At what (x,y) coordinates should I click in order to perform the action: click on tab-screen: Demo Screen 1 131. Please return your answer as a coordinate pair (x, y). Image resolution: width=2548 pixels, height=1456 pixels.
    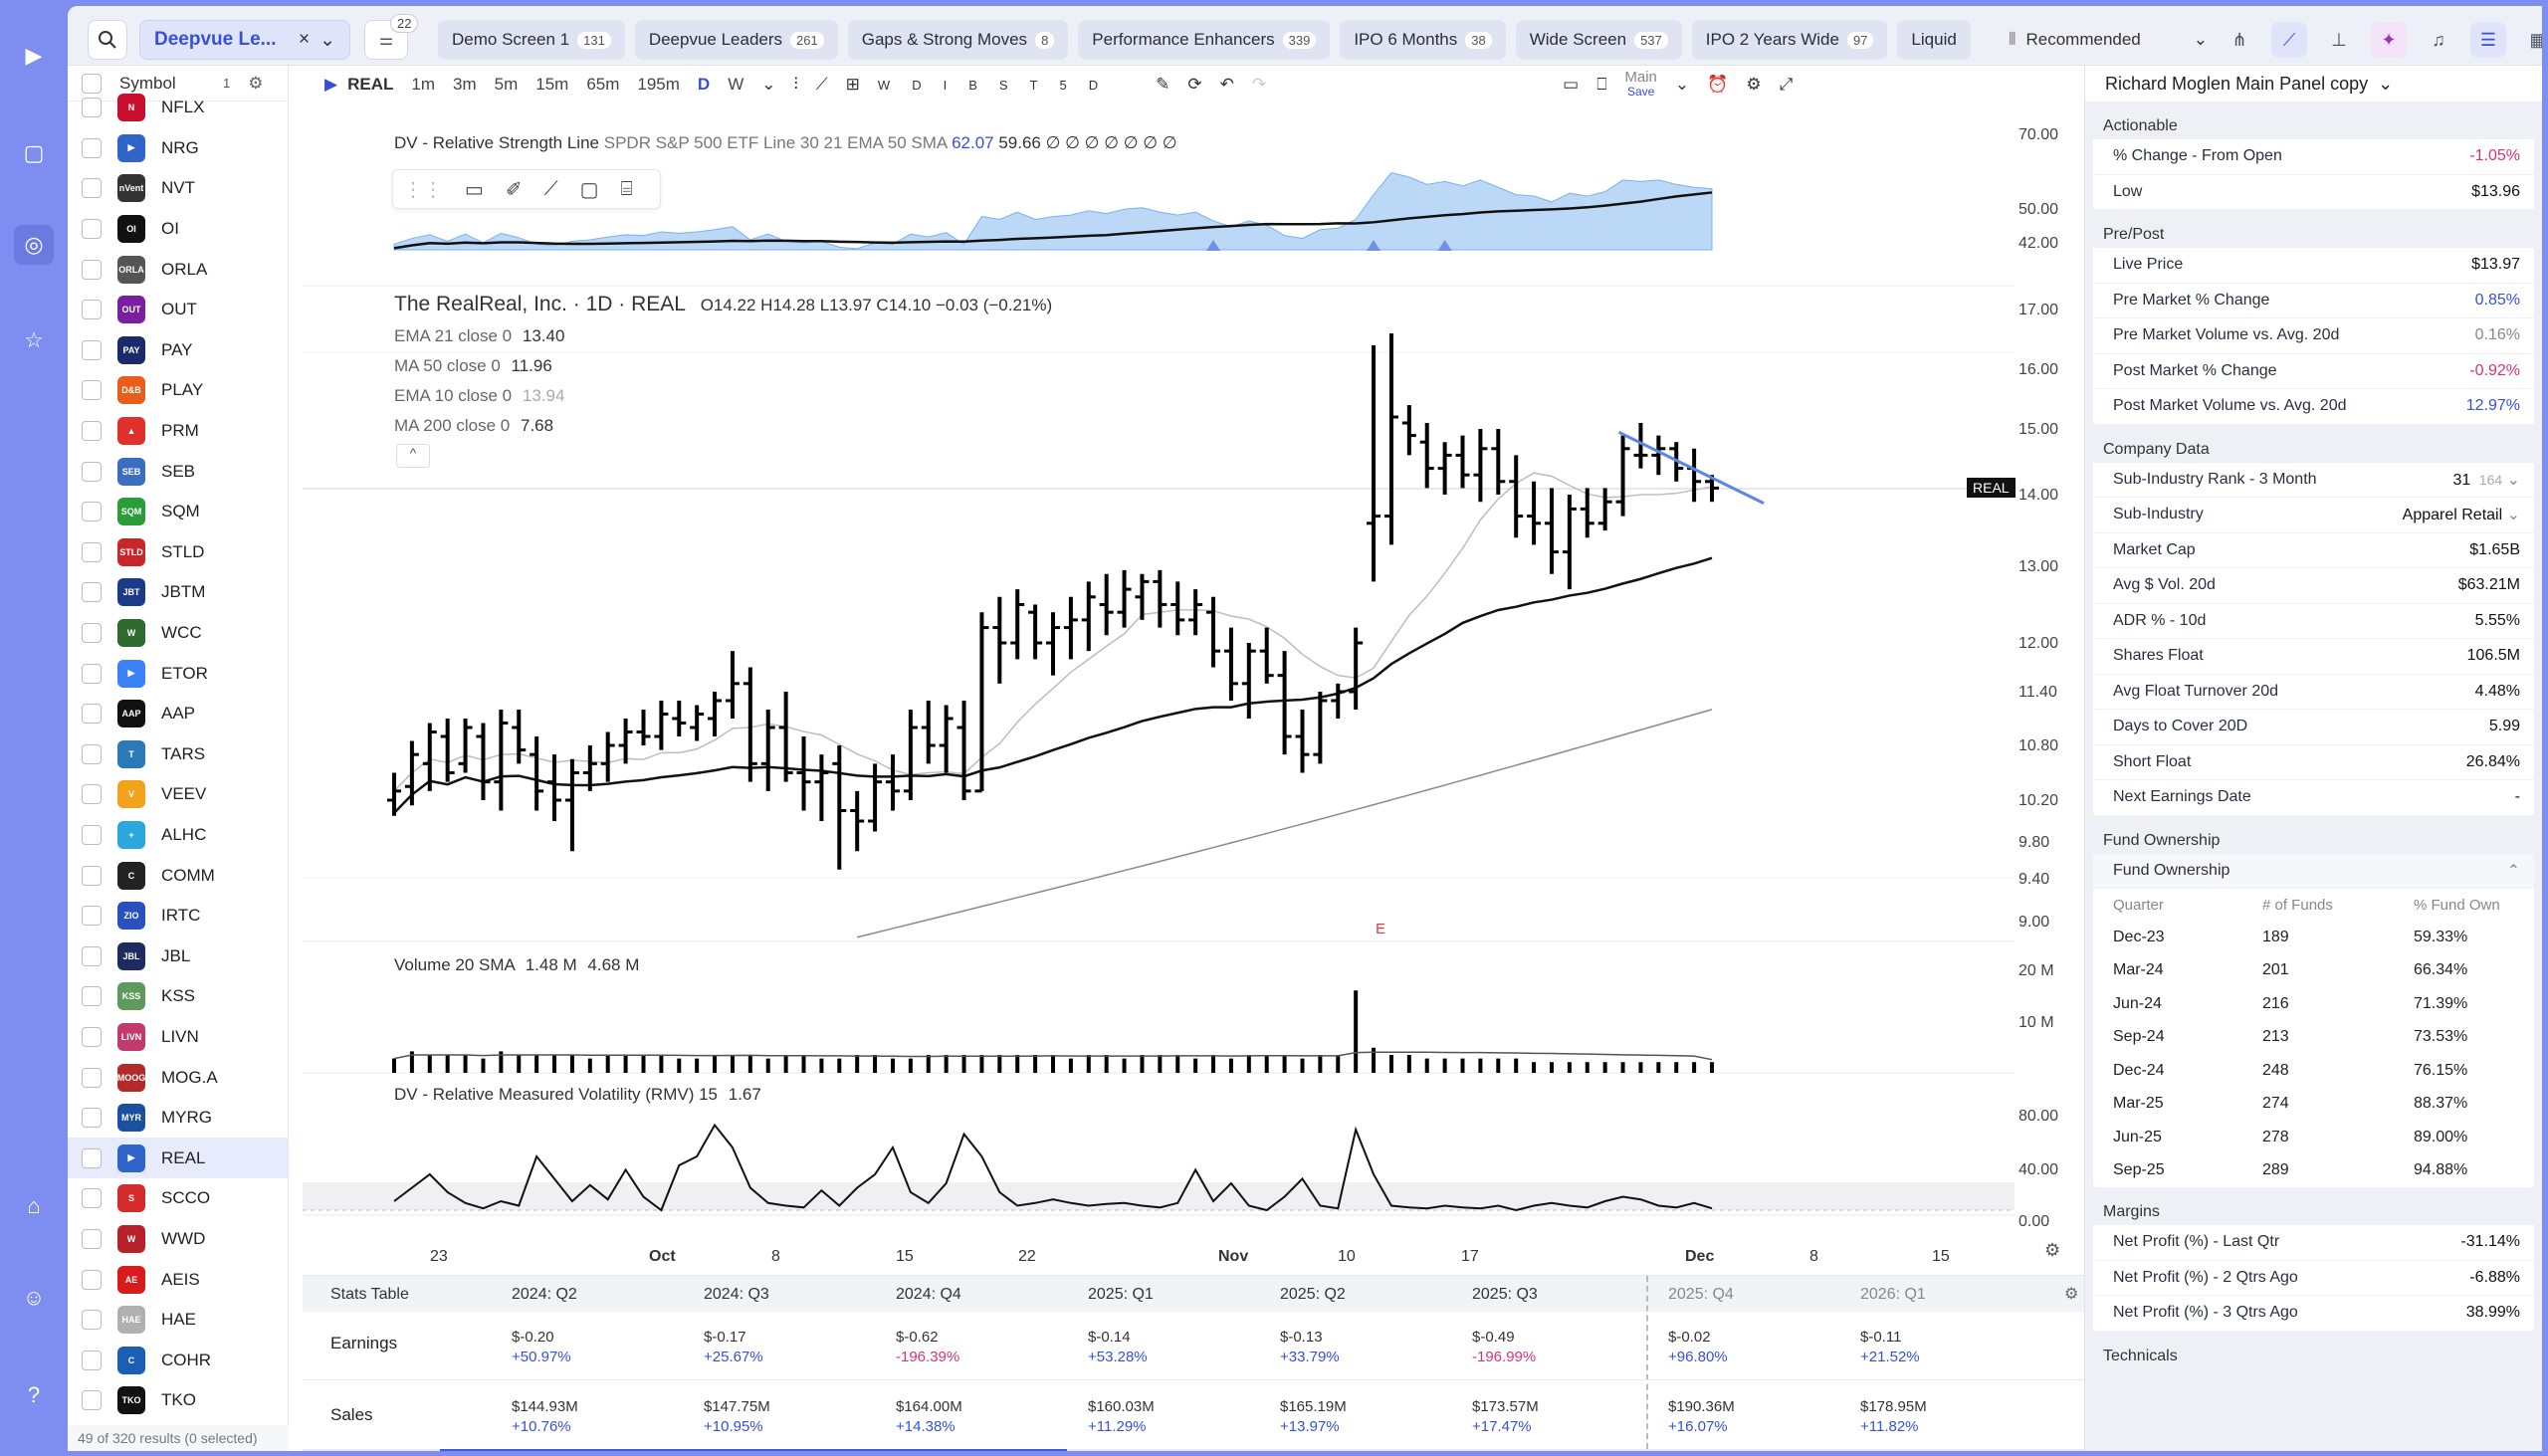
    Looking at the image, I should click on (531, 40).